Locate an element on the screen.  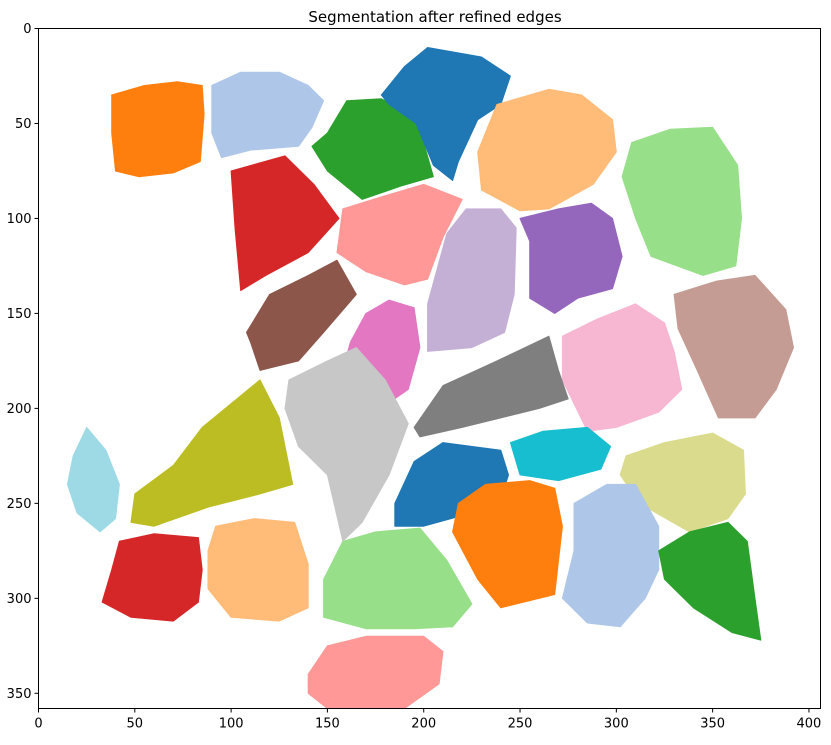
y-axis: 0 50 100 150 200 250 300 350 is located at coordinates (23, 362).